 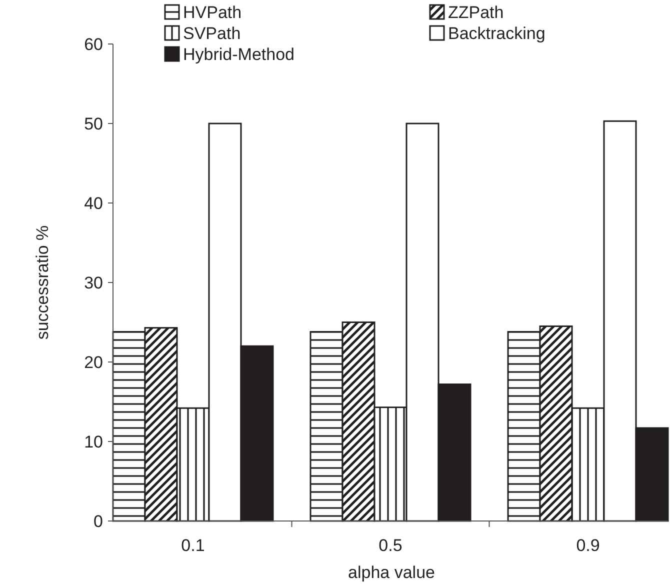 What do you see at coordinates (93, 203) in the screenshot?
I see `y-tick-label: 40` at bounding box center [93, 203].